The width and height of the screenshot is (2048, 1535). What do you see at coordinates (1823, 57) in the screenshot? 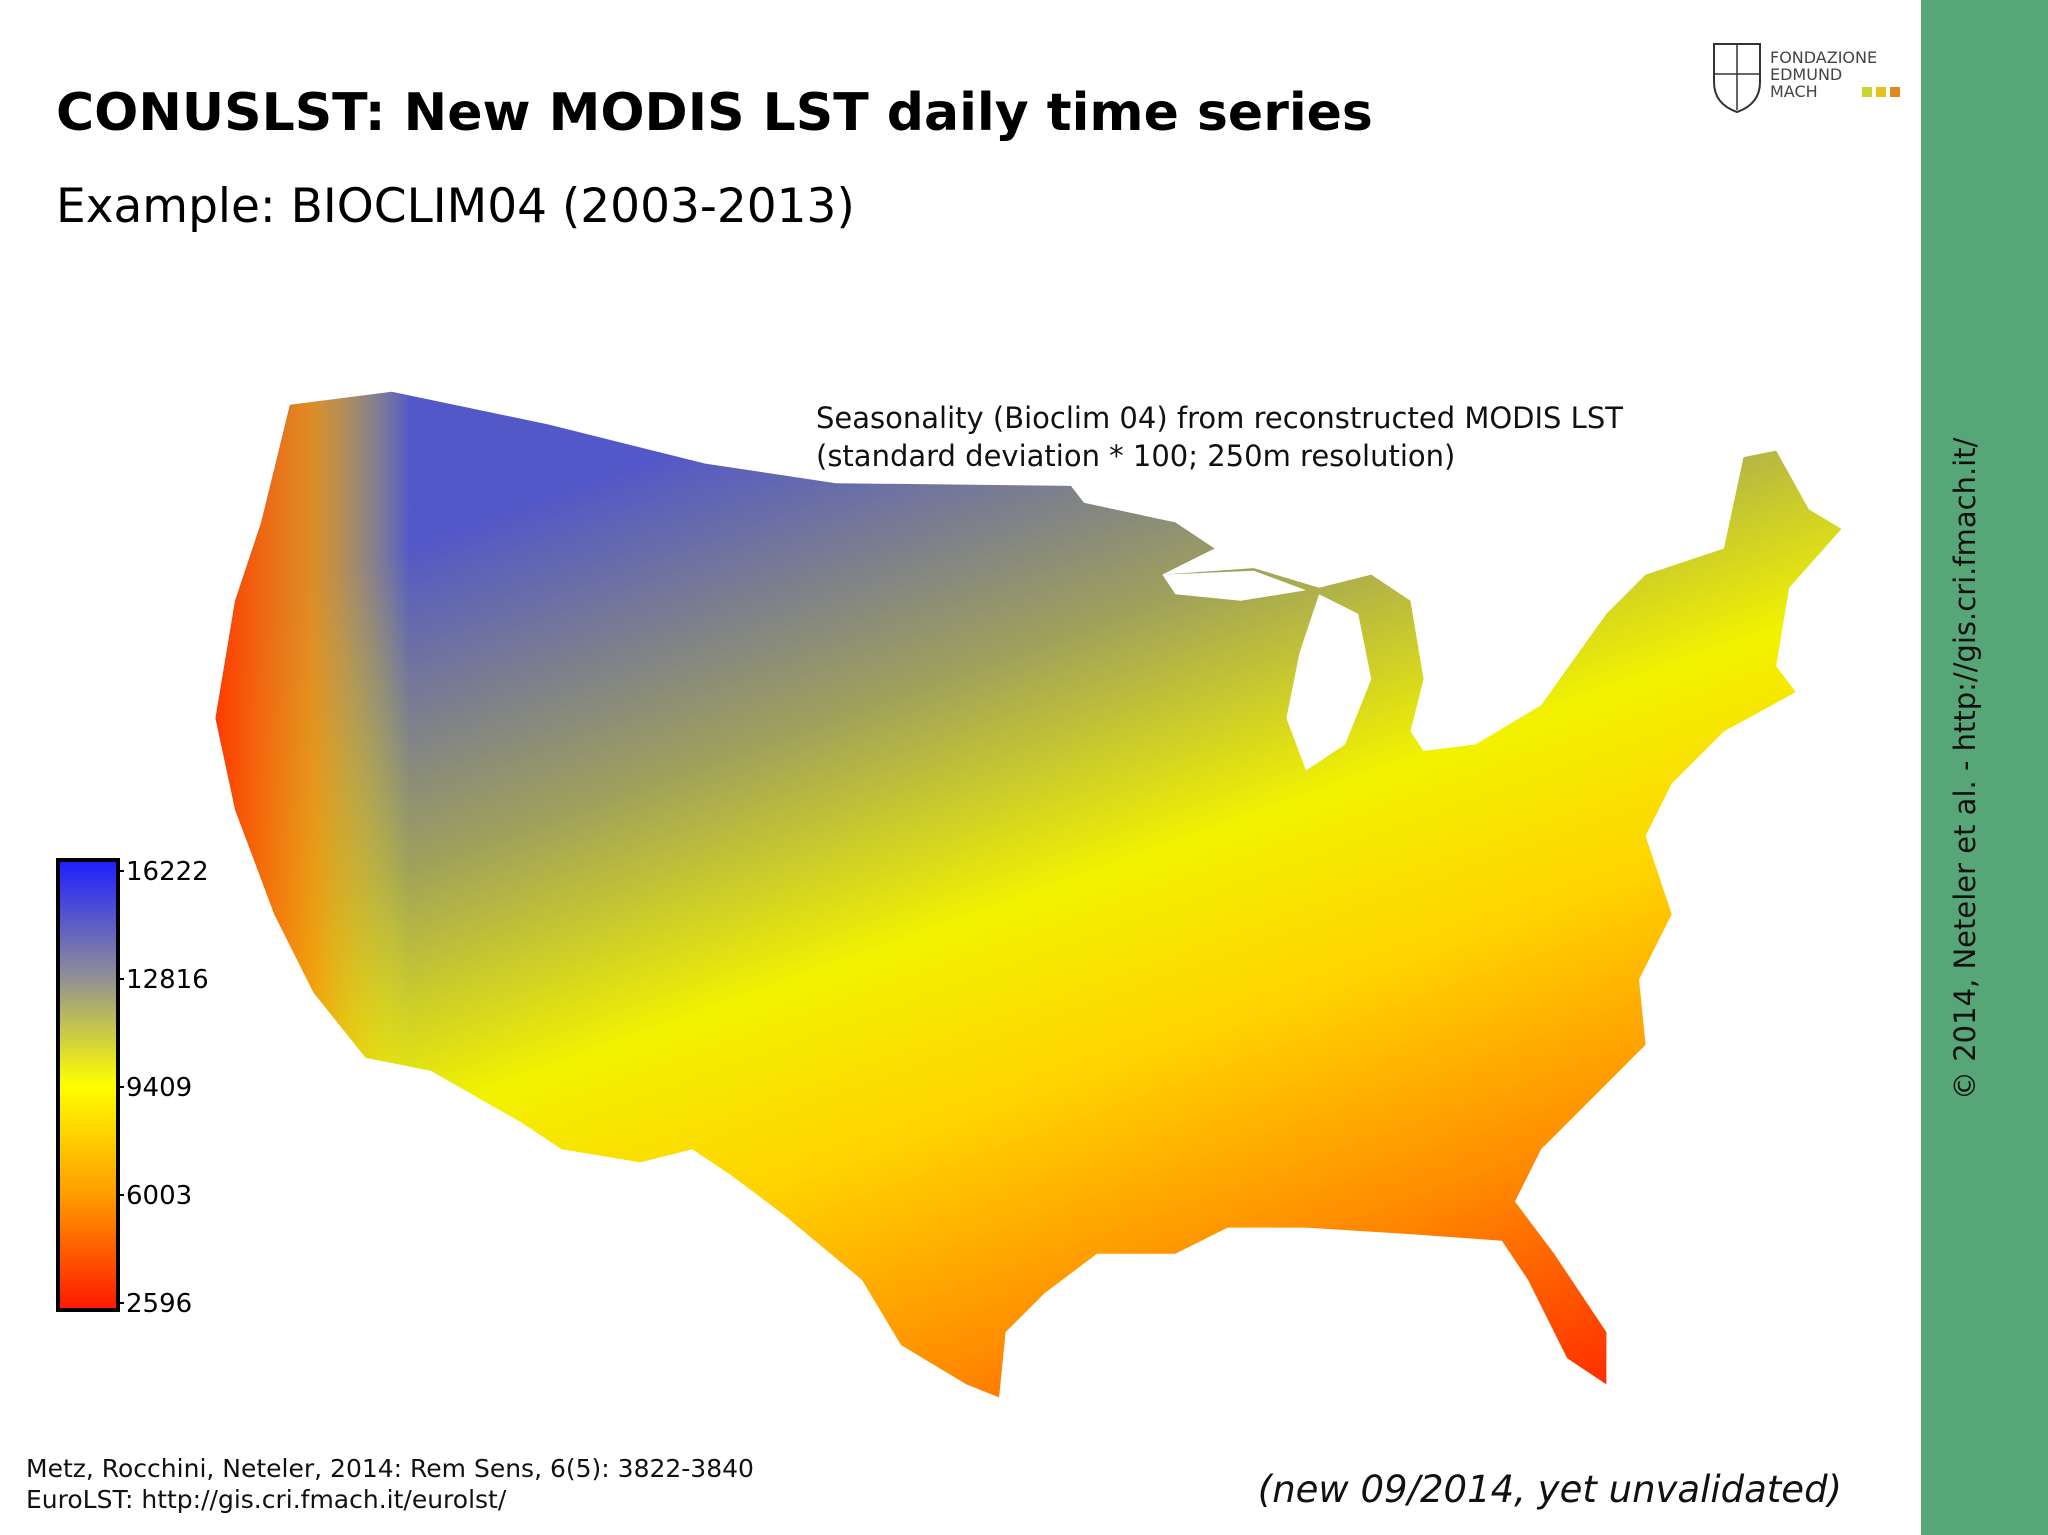
I see `logo-text: FONDAZIONE` at bounding box center [1823, 57].